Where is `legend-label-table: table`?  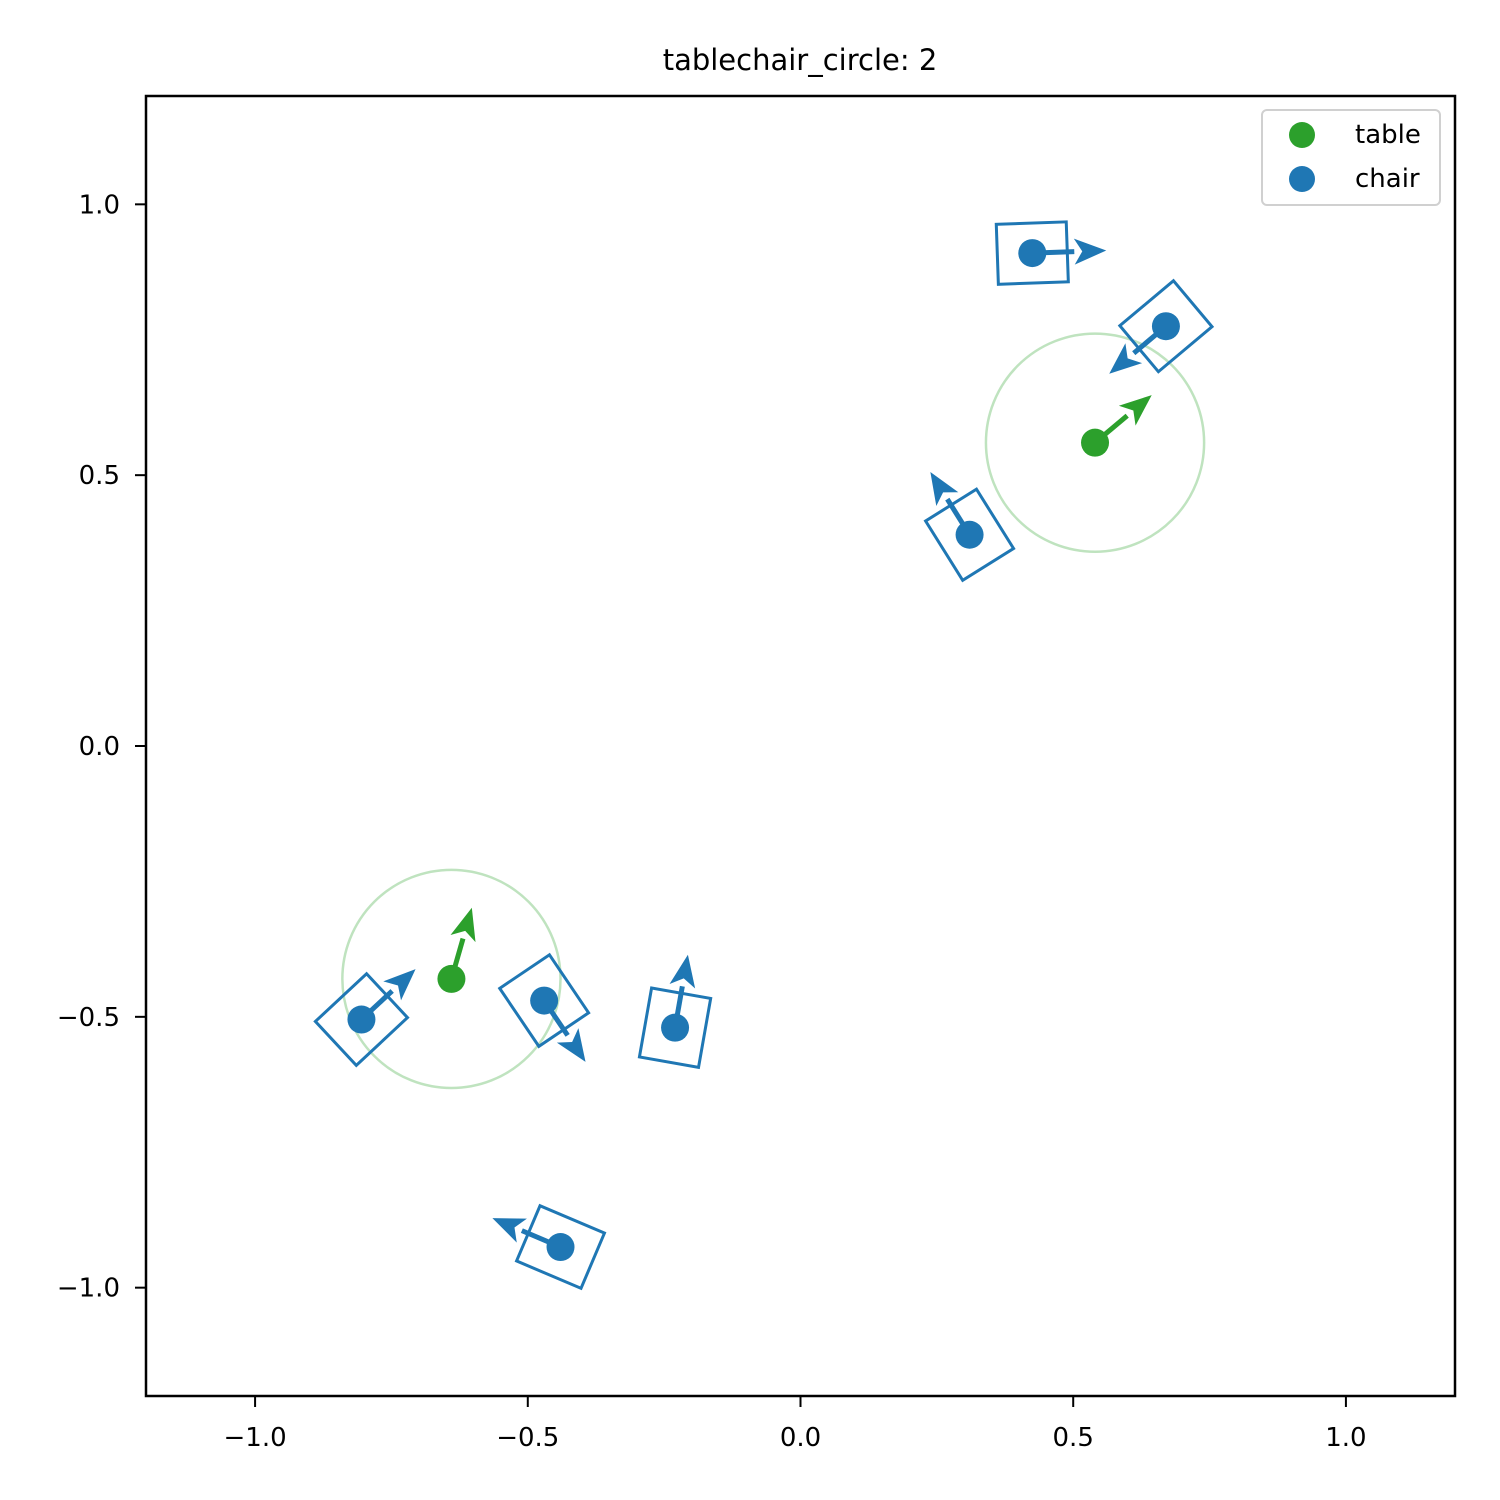
legend-label-table: table is located at coordinates (1388, 135).